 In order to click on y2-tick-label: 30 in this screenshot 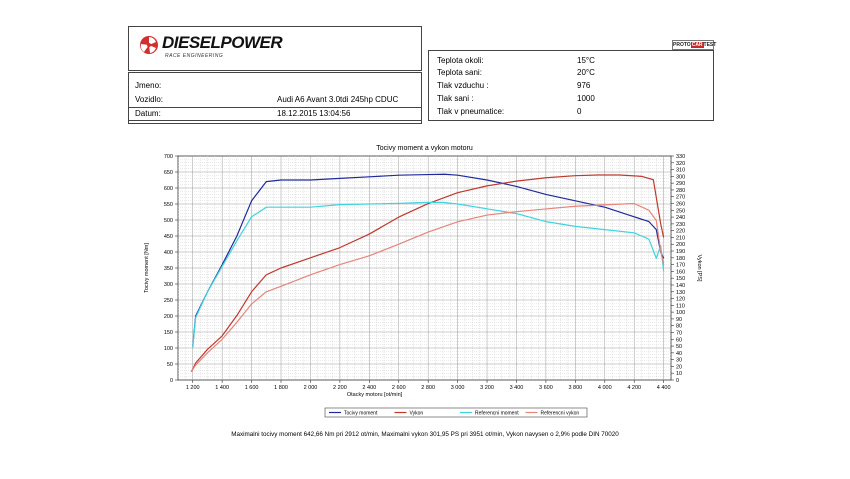, I will do `click(679, 361)`.